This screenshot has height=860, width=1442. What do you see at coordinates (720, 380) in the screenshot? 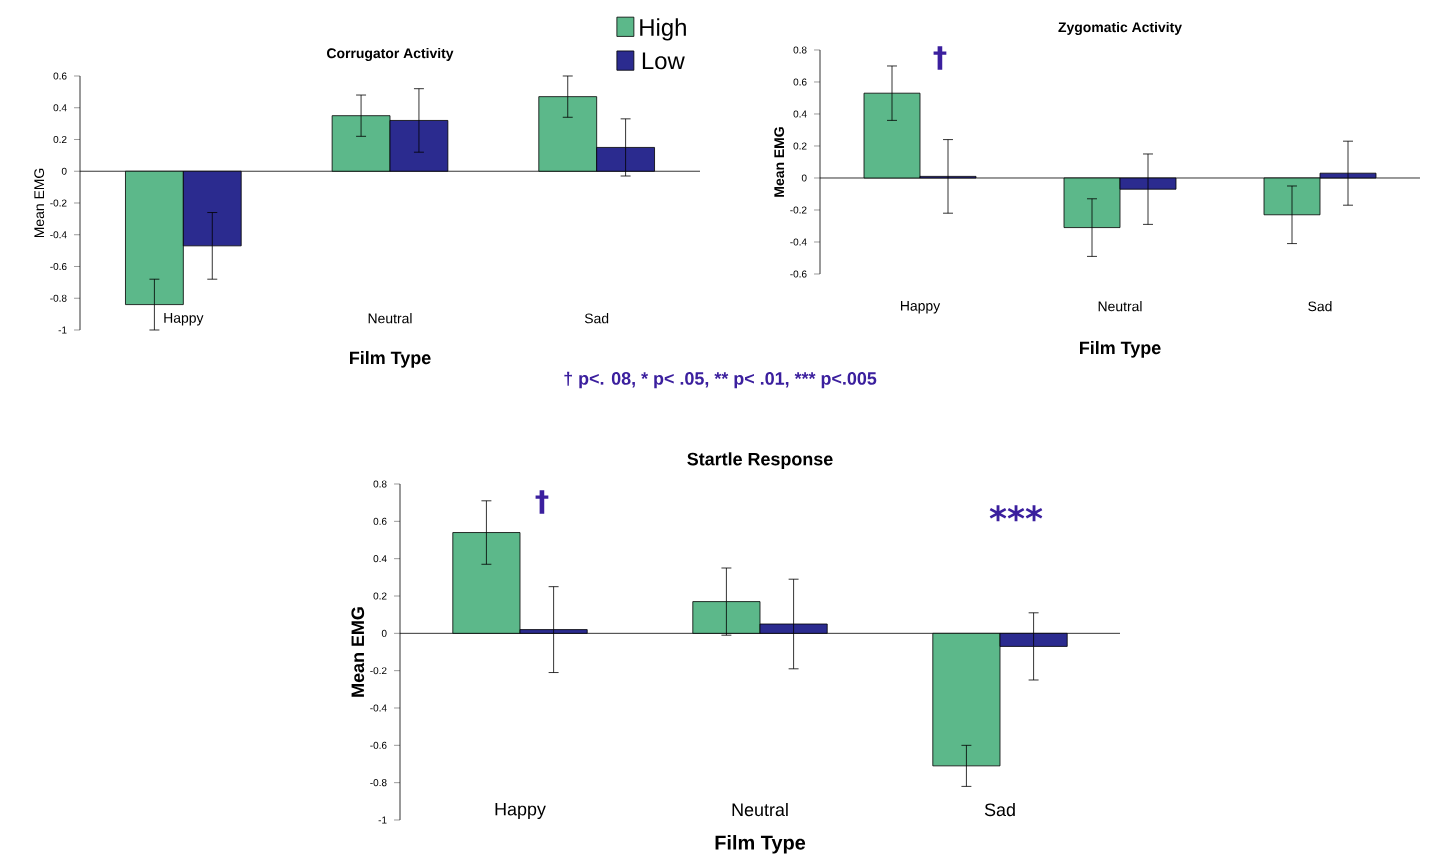
I see `text: † p<. 08, * p< .05, ** p< .01, *** p<.005` at bounding box center [720, 380].